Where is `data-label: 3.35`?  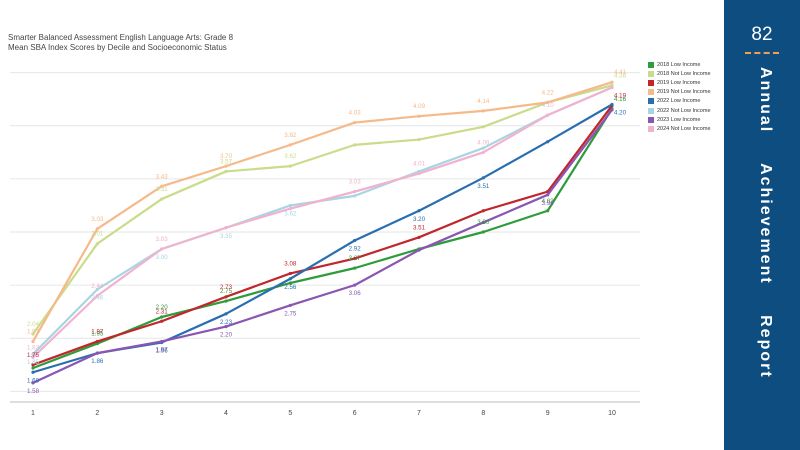 data-label: 3.35 is located at coordinates (226, 236).